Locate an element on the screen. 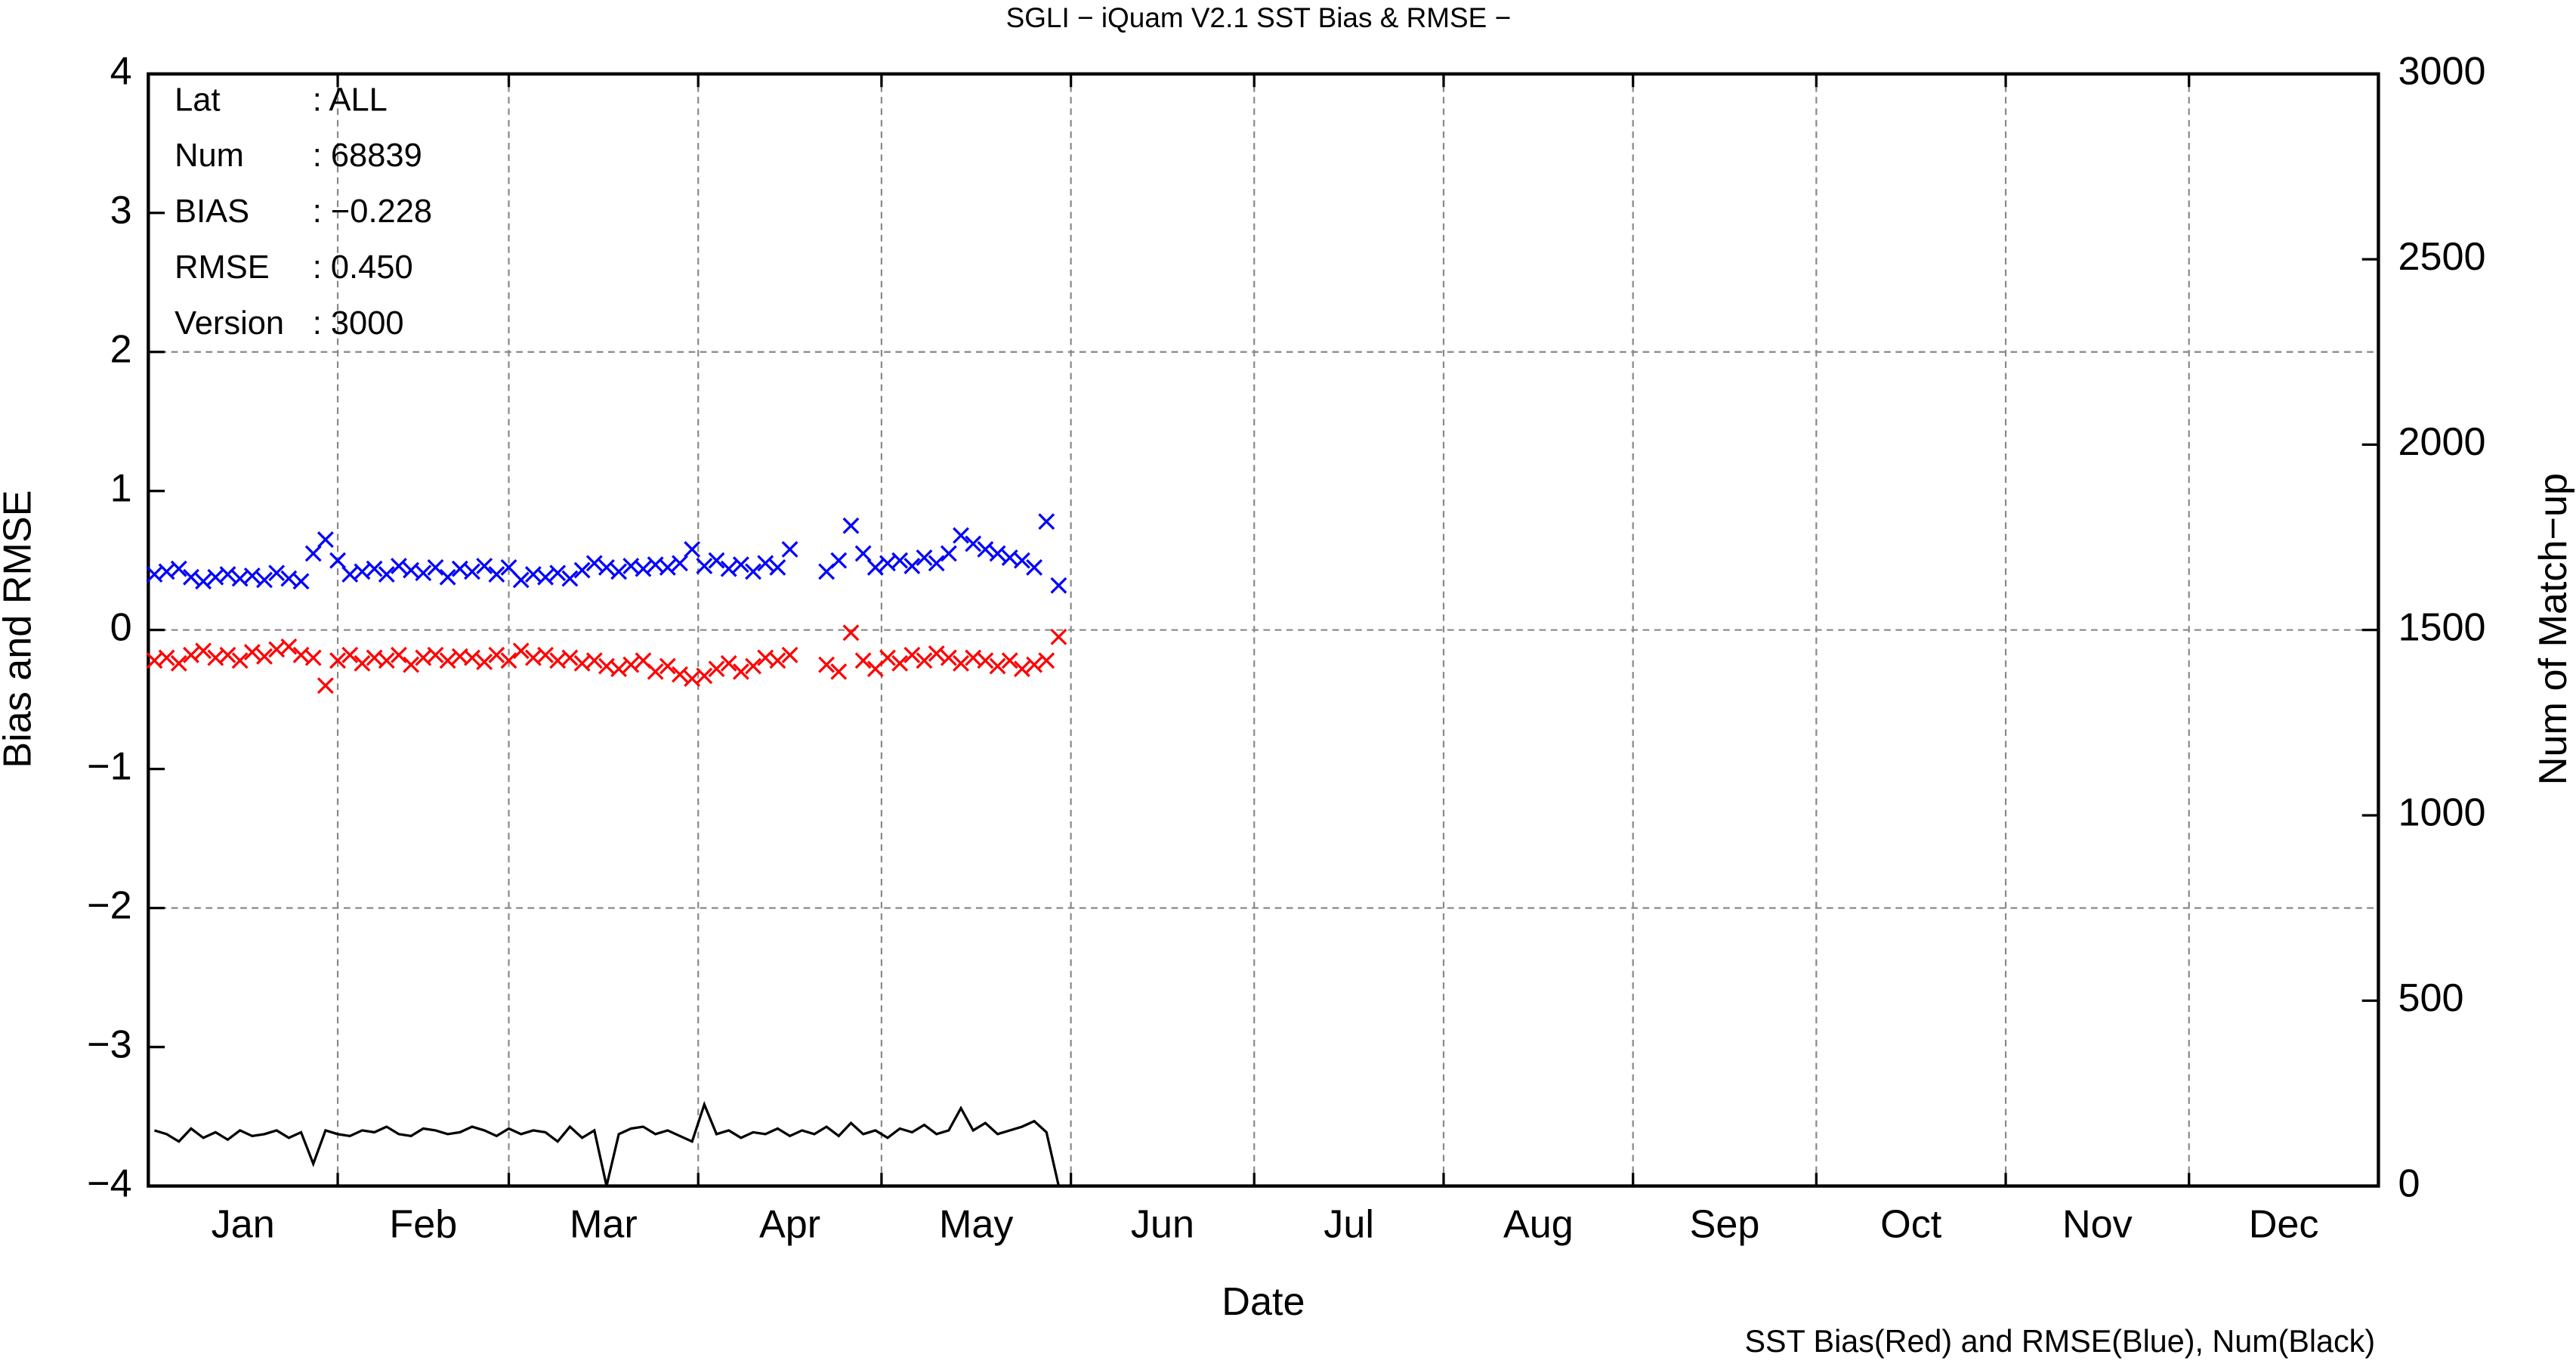  chart-title: SGLI − iQuam V2.1 SST Bias & RMSE − is located at coordinates (1259, 17).